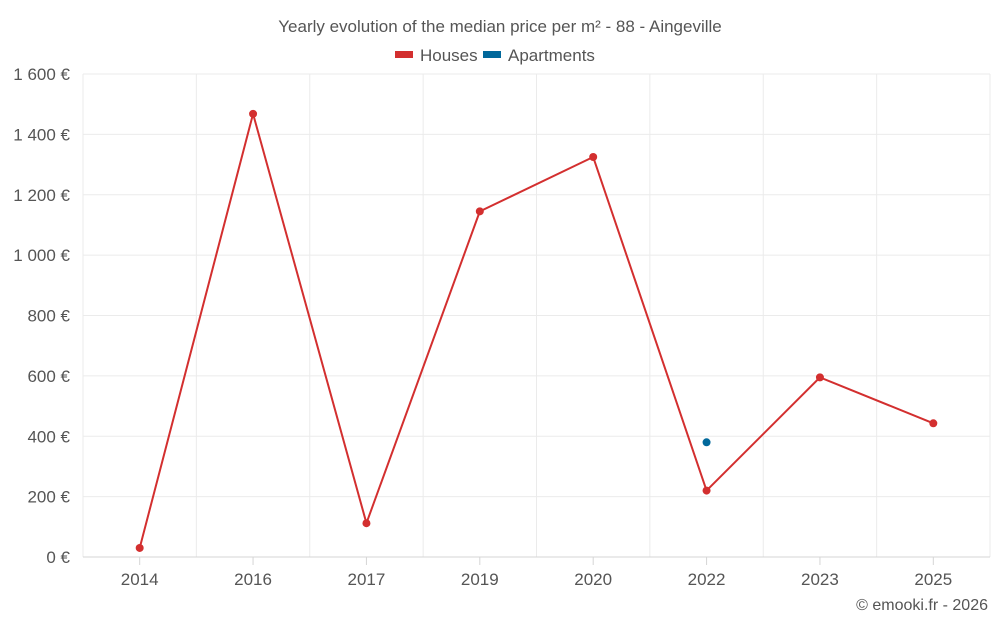 The image size is (1000, 625). I want to click on x-tick-label: 2025, so click(933, 579).